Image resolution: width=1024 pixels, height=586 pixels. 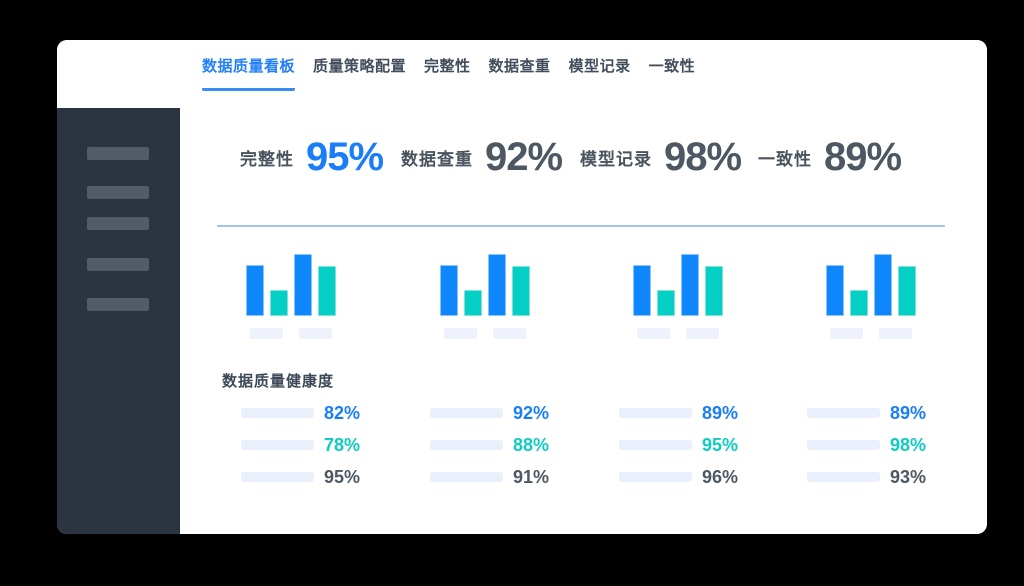 I want to click on mini-bar-chart-completeness, so click(x=293, y=296).